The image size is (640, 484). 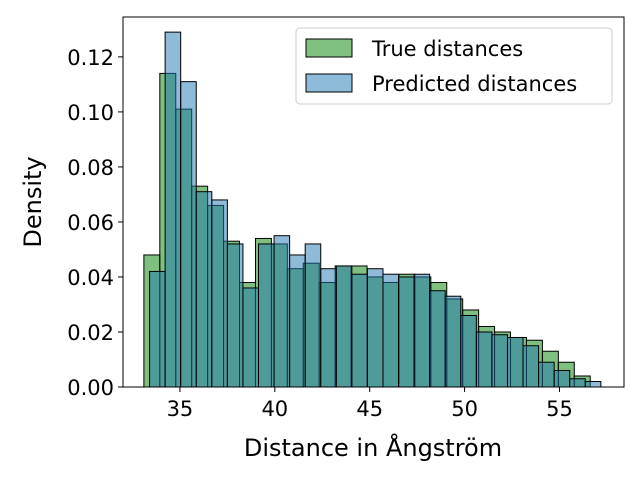 I want to click on x-tick-label: 45, so click(x=369, y=409).